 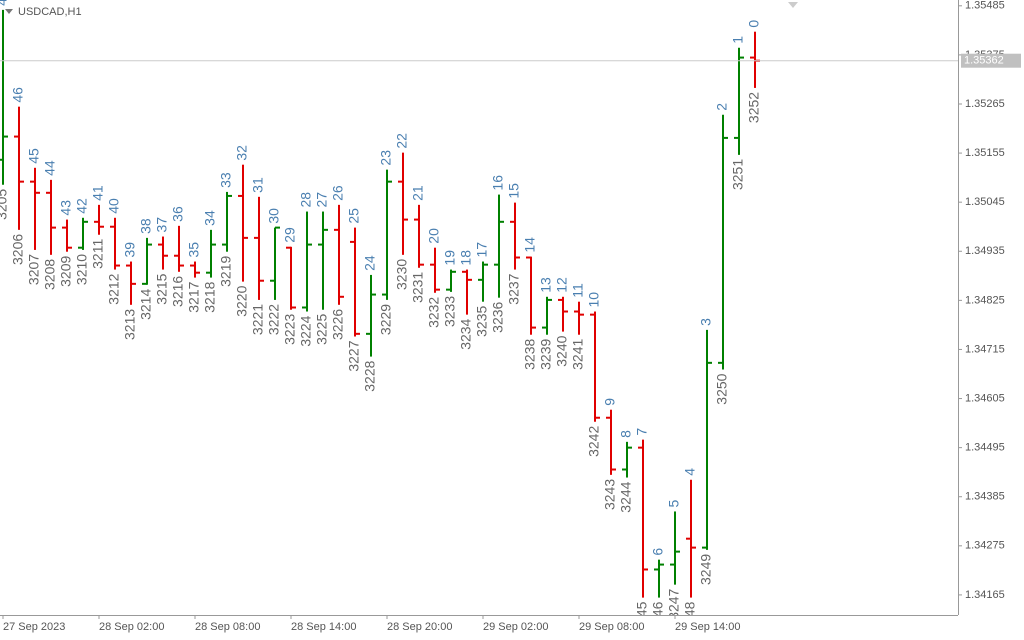 I want to click on bar-countdown-label: 25, so click(x=354, y=216).